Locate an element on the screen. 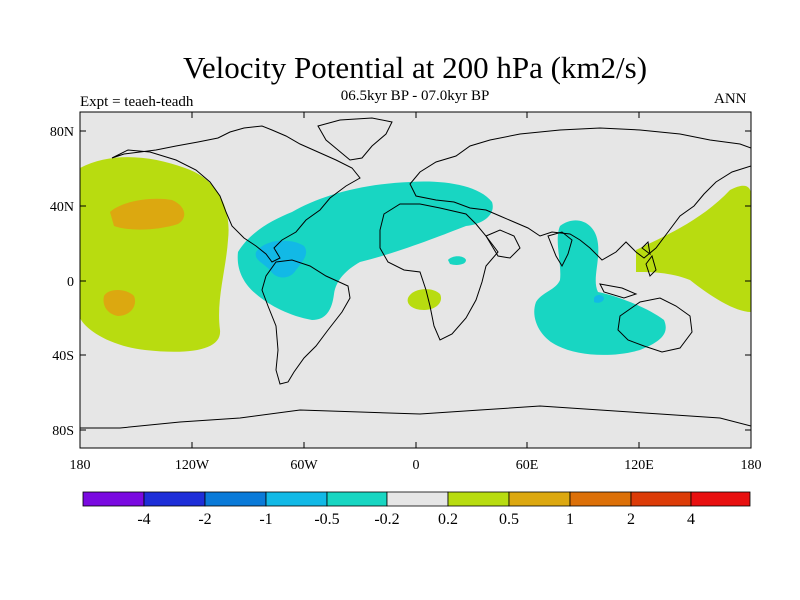 Image resolution: width=800 pixels, height=600 pixels. coast-africa is located at coordinates (439, 272).